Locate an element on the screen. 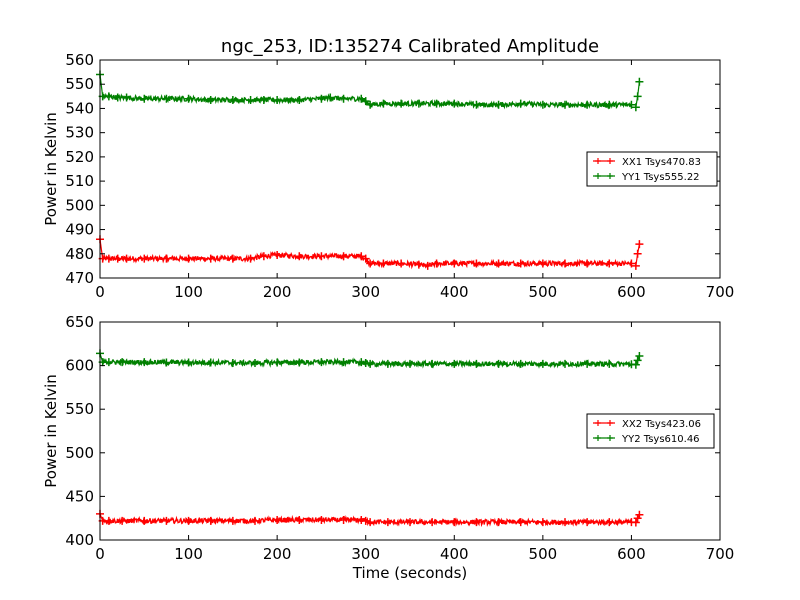 The image size is (800, 600). y-tick-label: 520 is located at coordinates (79, 157).